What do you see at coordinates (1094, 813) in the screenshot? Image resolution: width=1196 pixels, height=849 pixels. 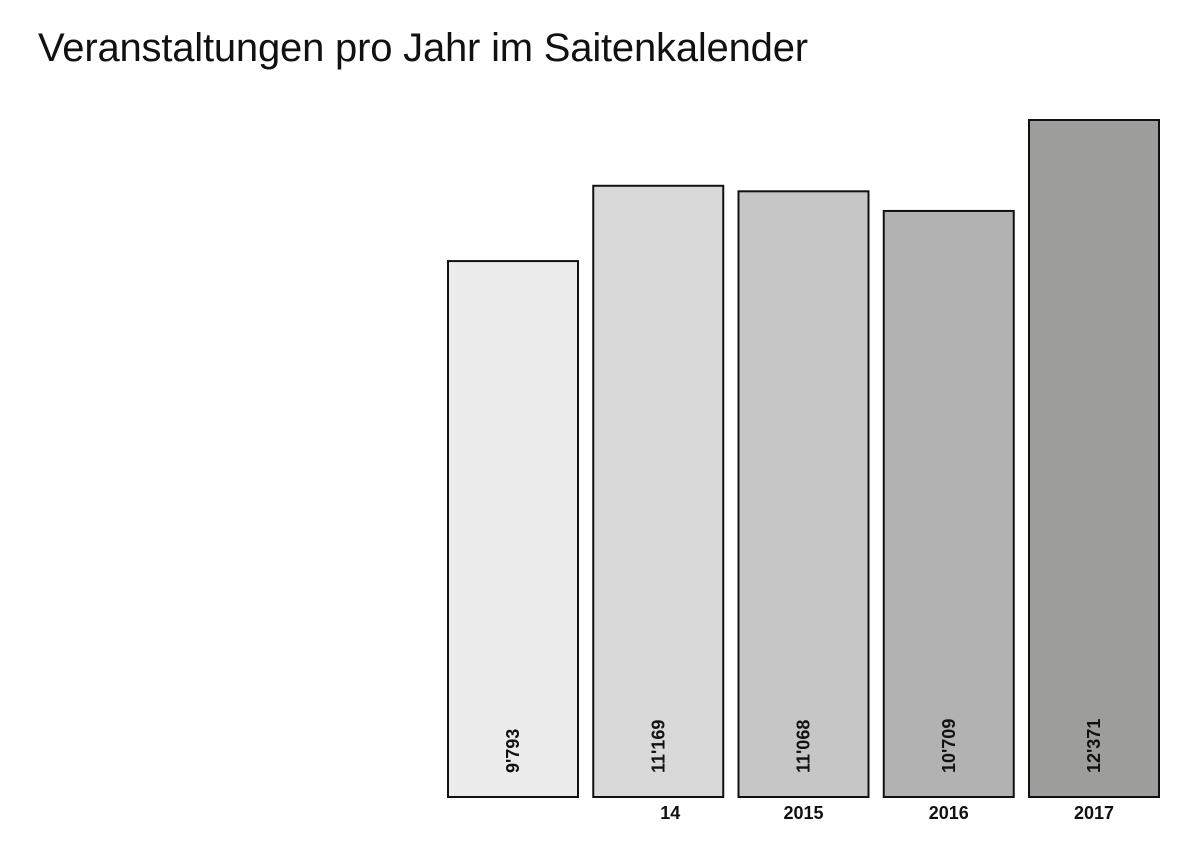 I see `x-tick-label: 2017` at bounding box center [1094, 813].